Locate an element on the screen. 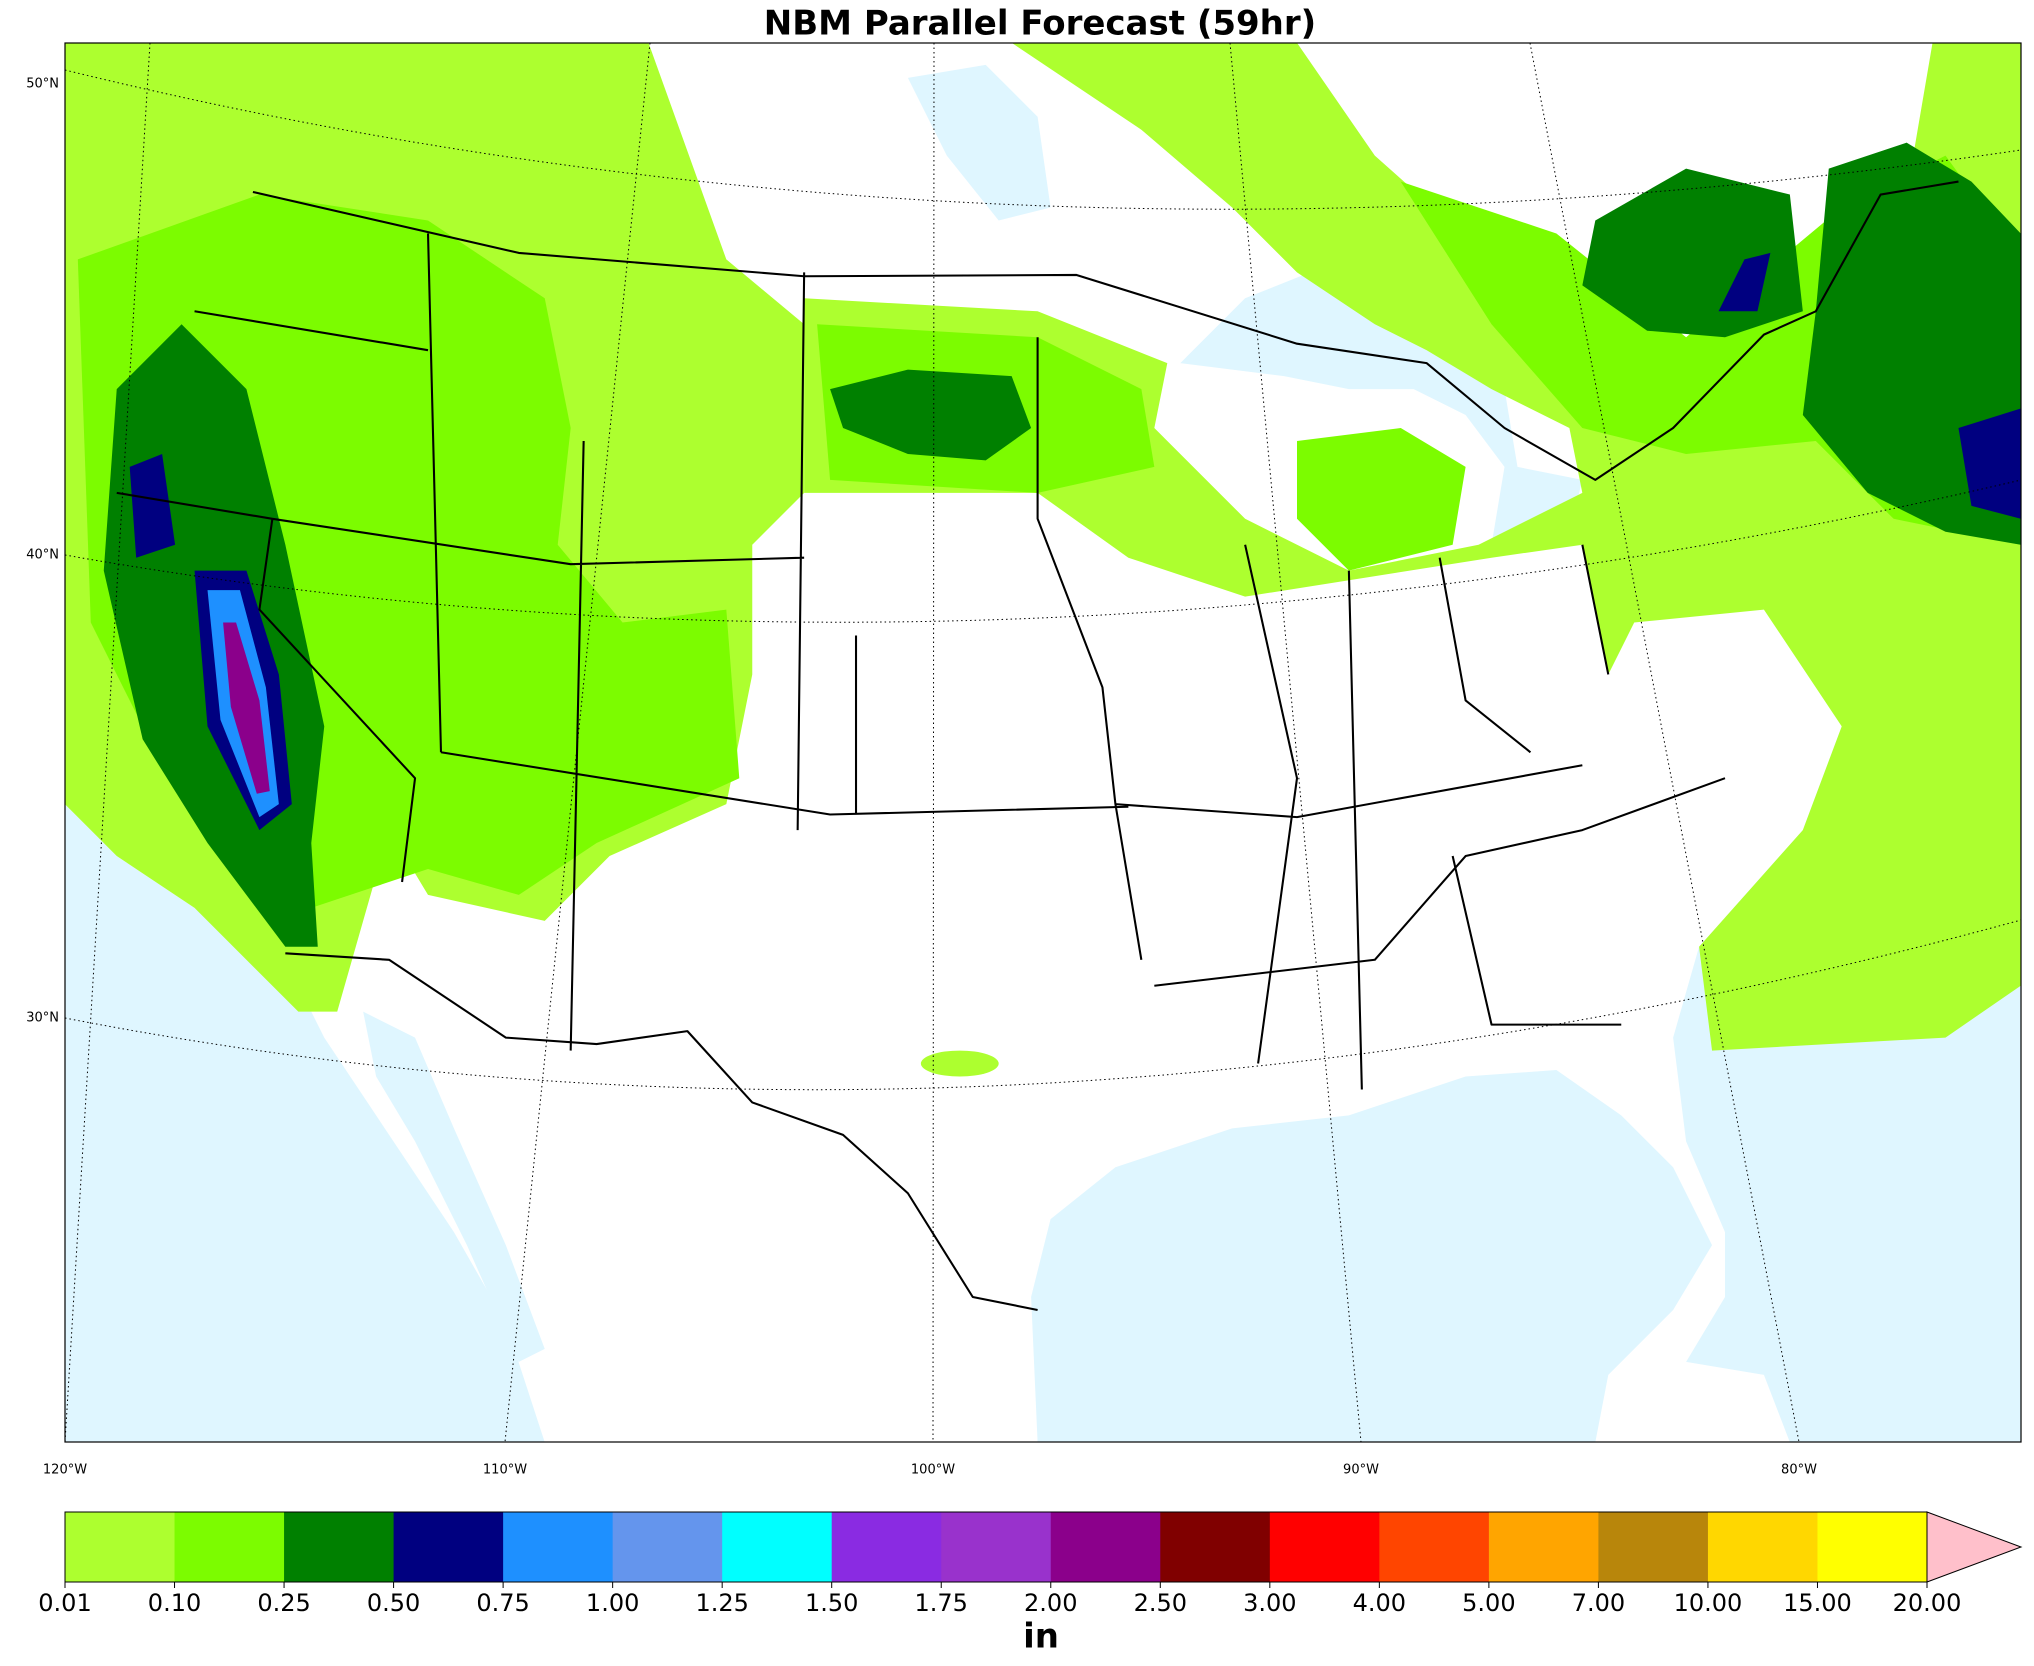 This screenshot has height=1666, width=2034. gulf-of-mexico is located at coordinates (1372, 1256).